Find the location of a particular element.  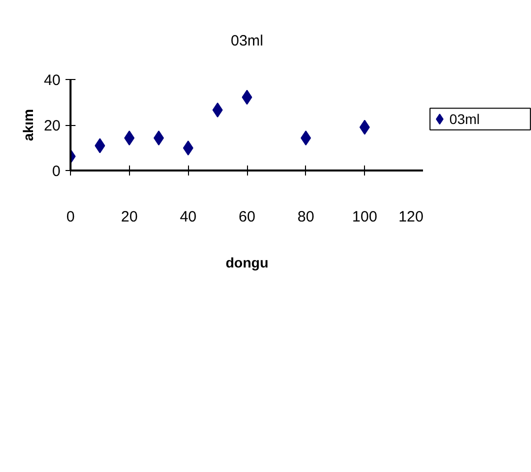

x-tick-label: 40 is located at coordinates (188, 217).